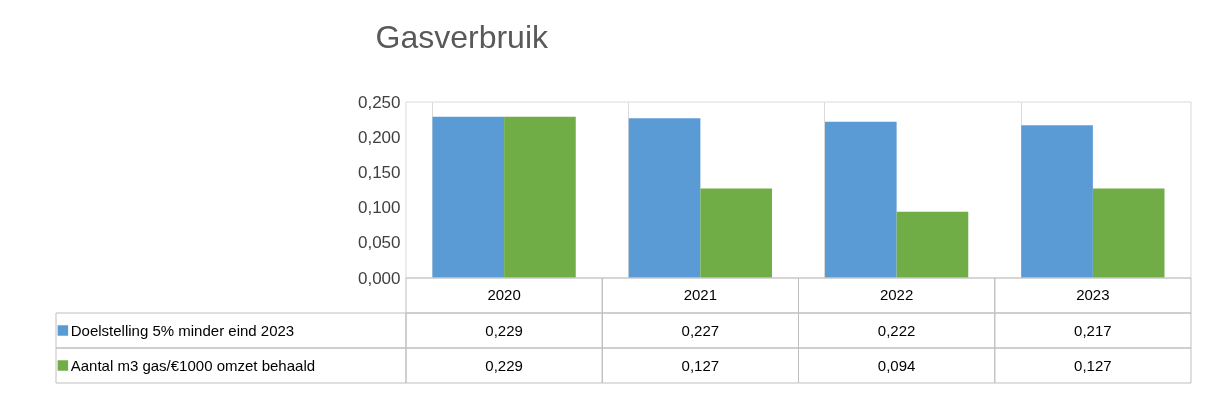 This screenshot has width=1214, height=403. I want to click on x-tick-label: 2022, so click(896, 294).